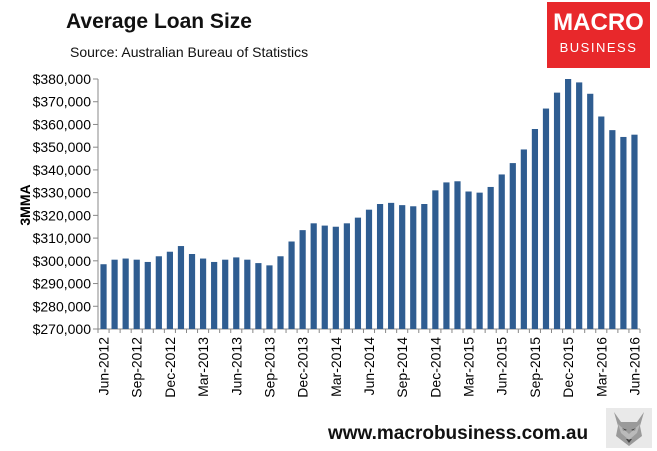 Image resolution: width=657 pixels, height=451 pixels. Describe the element at coordinates (598, 47) in the screenshot. I see `logo-line-2: BUSINESS` at that location.